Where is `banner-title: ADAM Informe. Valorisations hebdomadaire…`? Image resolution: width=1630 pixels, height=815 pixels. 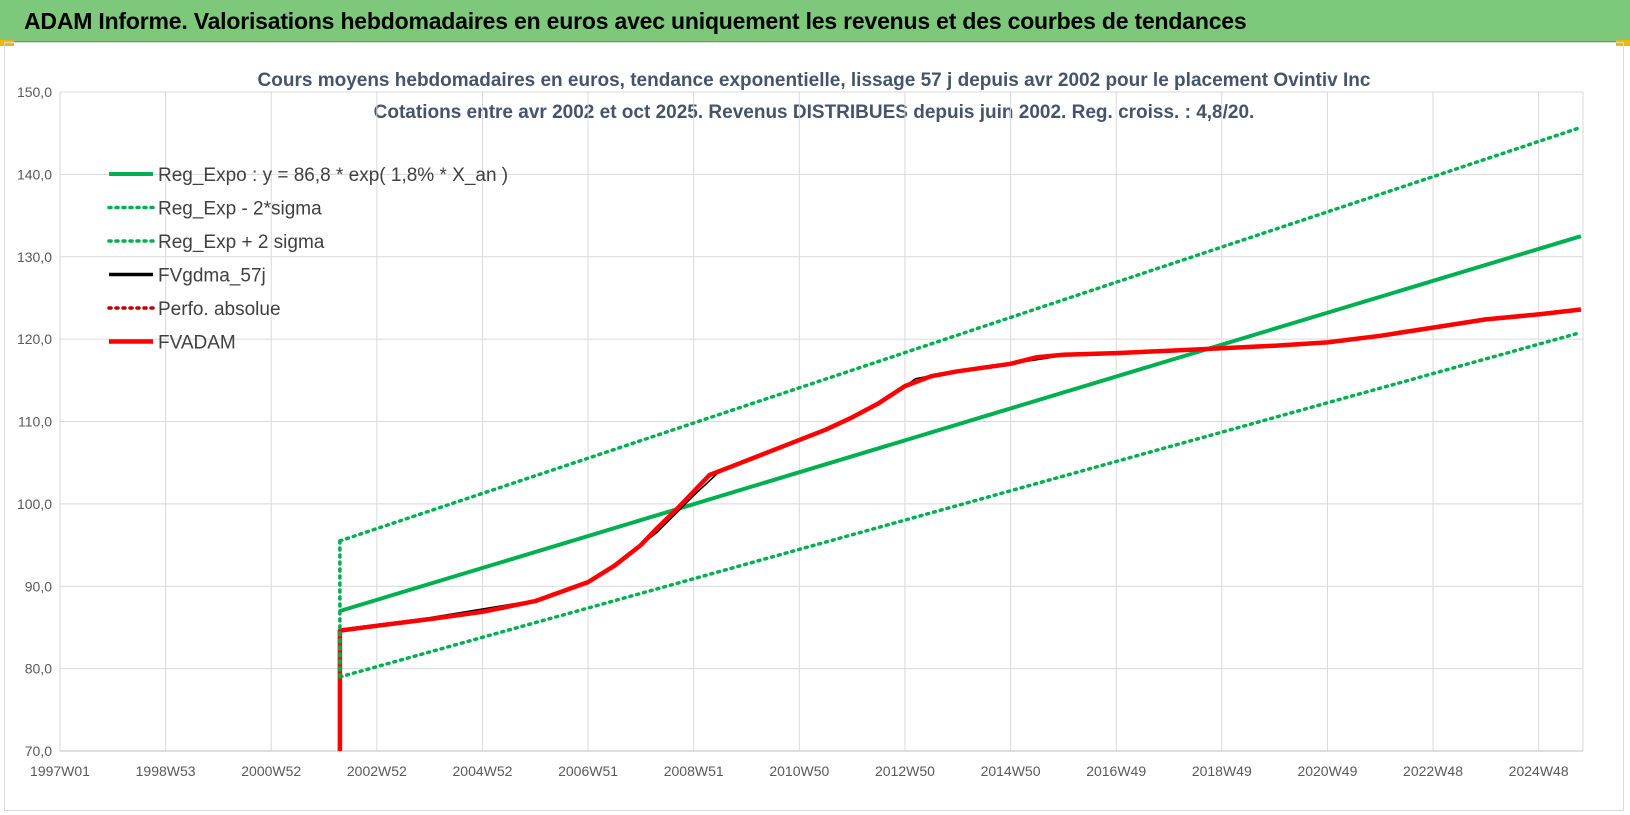 banner-title: ADAM Informe. Valorisations hebdomadaire… is located at coordinates (635, 21).